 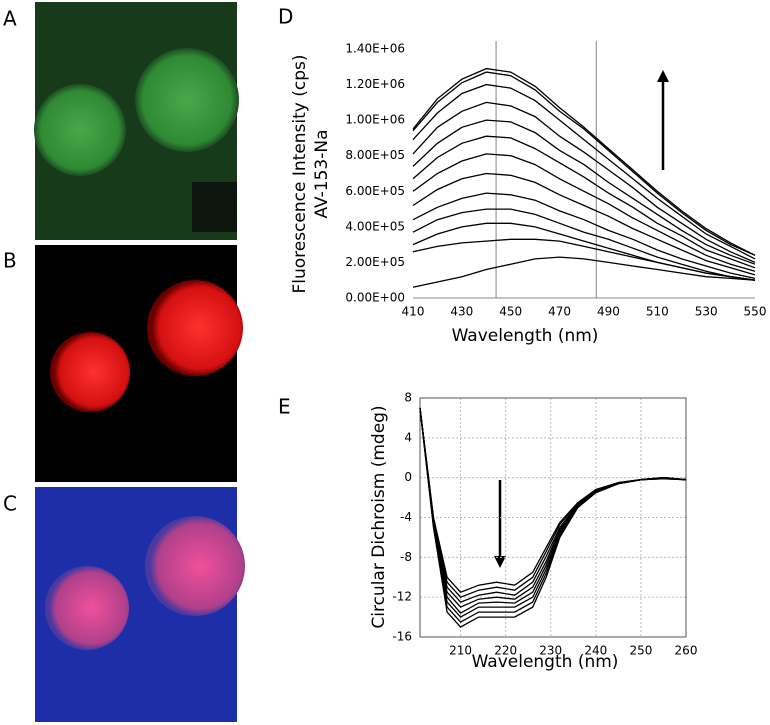 What do you see at coordinates (10, 19) in the screenshot?
I see `panel-label: A` at bounding box center [10, 19].